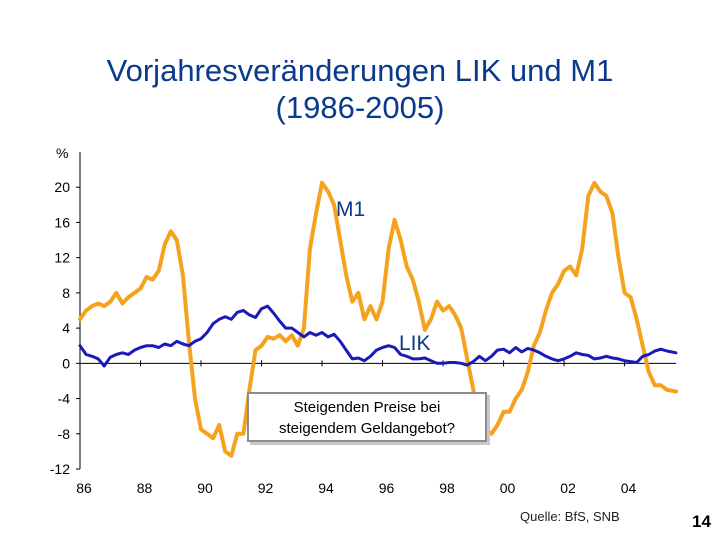  What do you see at coordinates (266, 488) in the screenshot?
I see `x-tick-label: 92` at bounding box center [266, 488].